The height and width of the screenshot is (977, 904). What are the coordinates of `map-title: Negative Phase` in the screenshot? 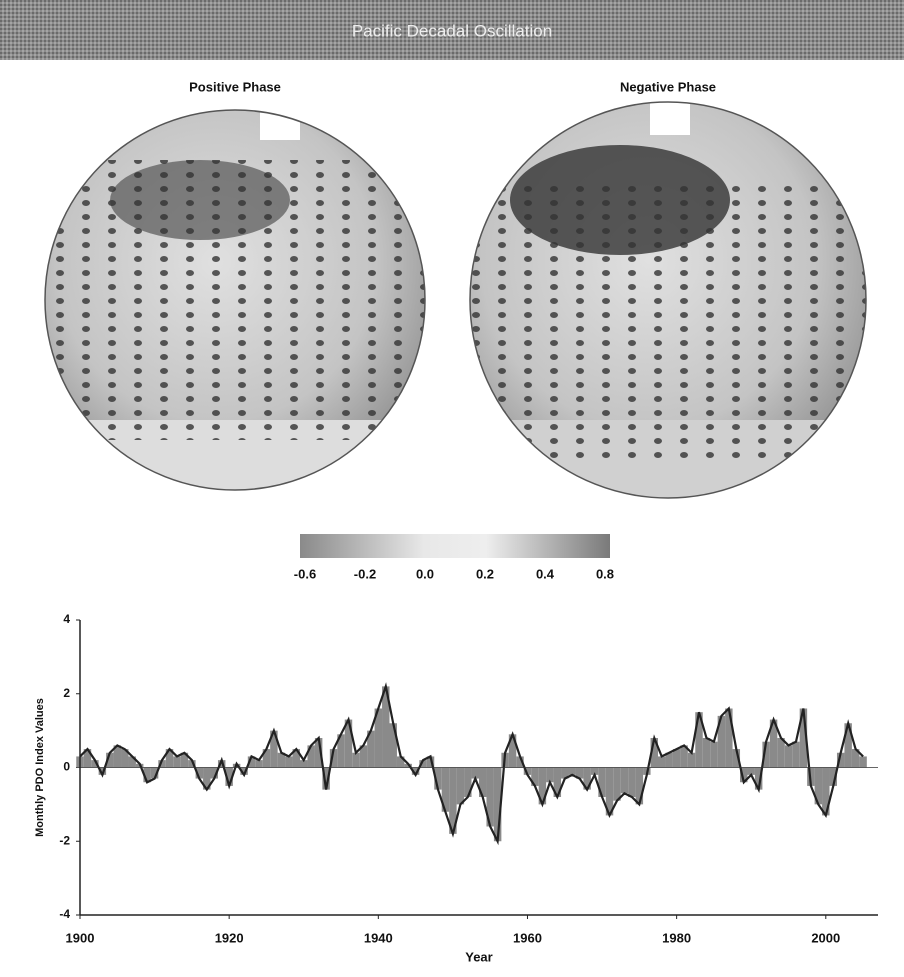 It's located at (668, 86).